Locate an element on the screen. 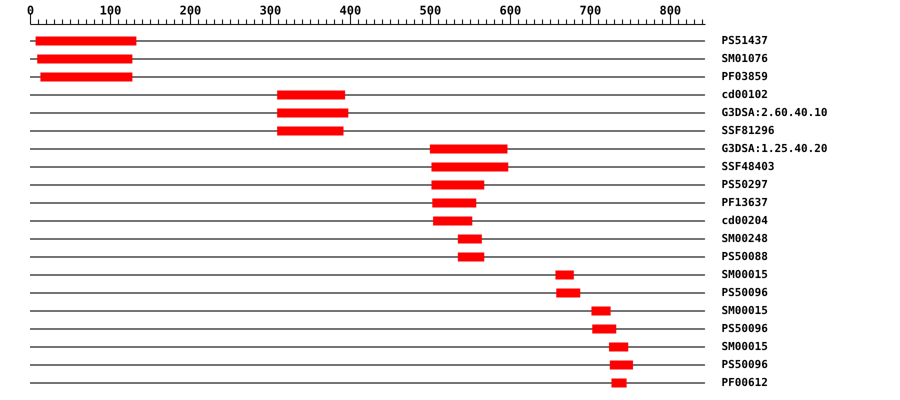  x-tick-label: 0 is located at coordinates (30, 11).